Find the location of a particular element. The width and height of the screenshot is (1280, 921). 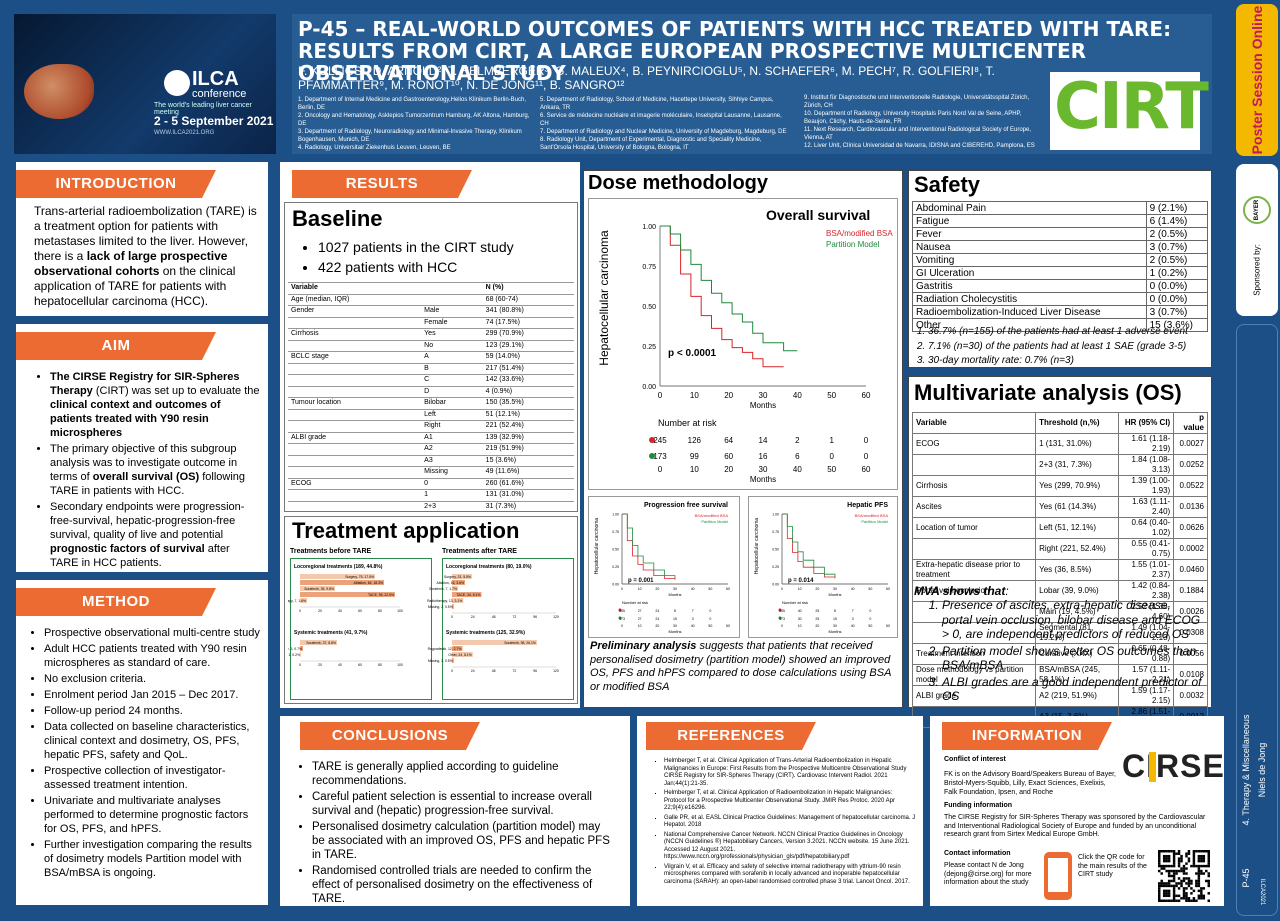

table-row-cell: 221 (52.4%) is located at coordinates (528, 426).